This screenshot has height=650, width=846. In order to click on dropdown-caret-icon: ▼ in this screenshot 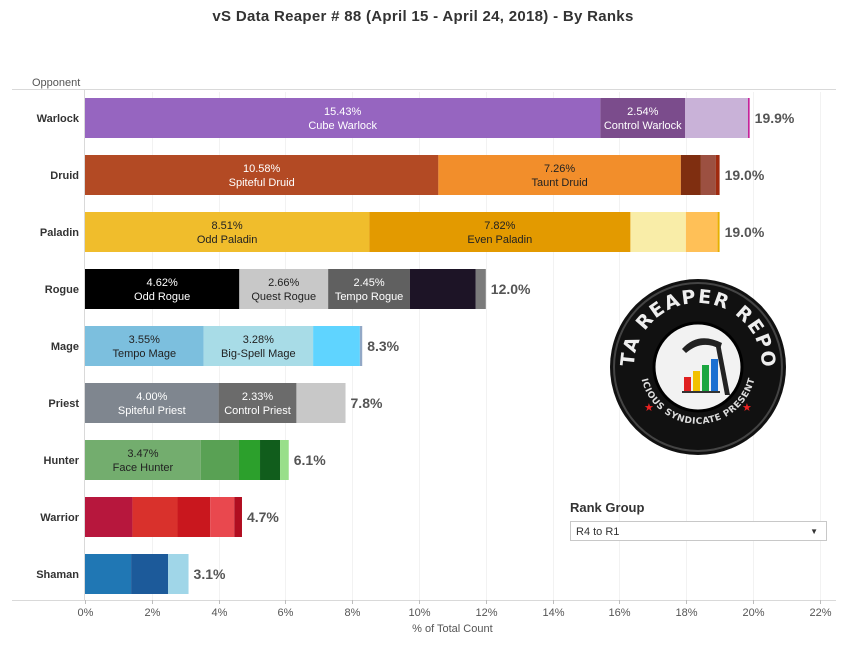, I will do `click(814, 531)`.